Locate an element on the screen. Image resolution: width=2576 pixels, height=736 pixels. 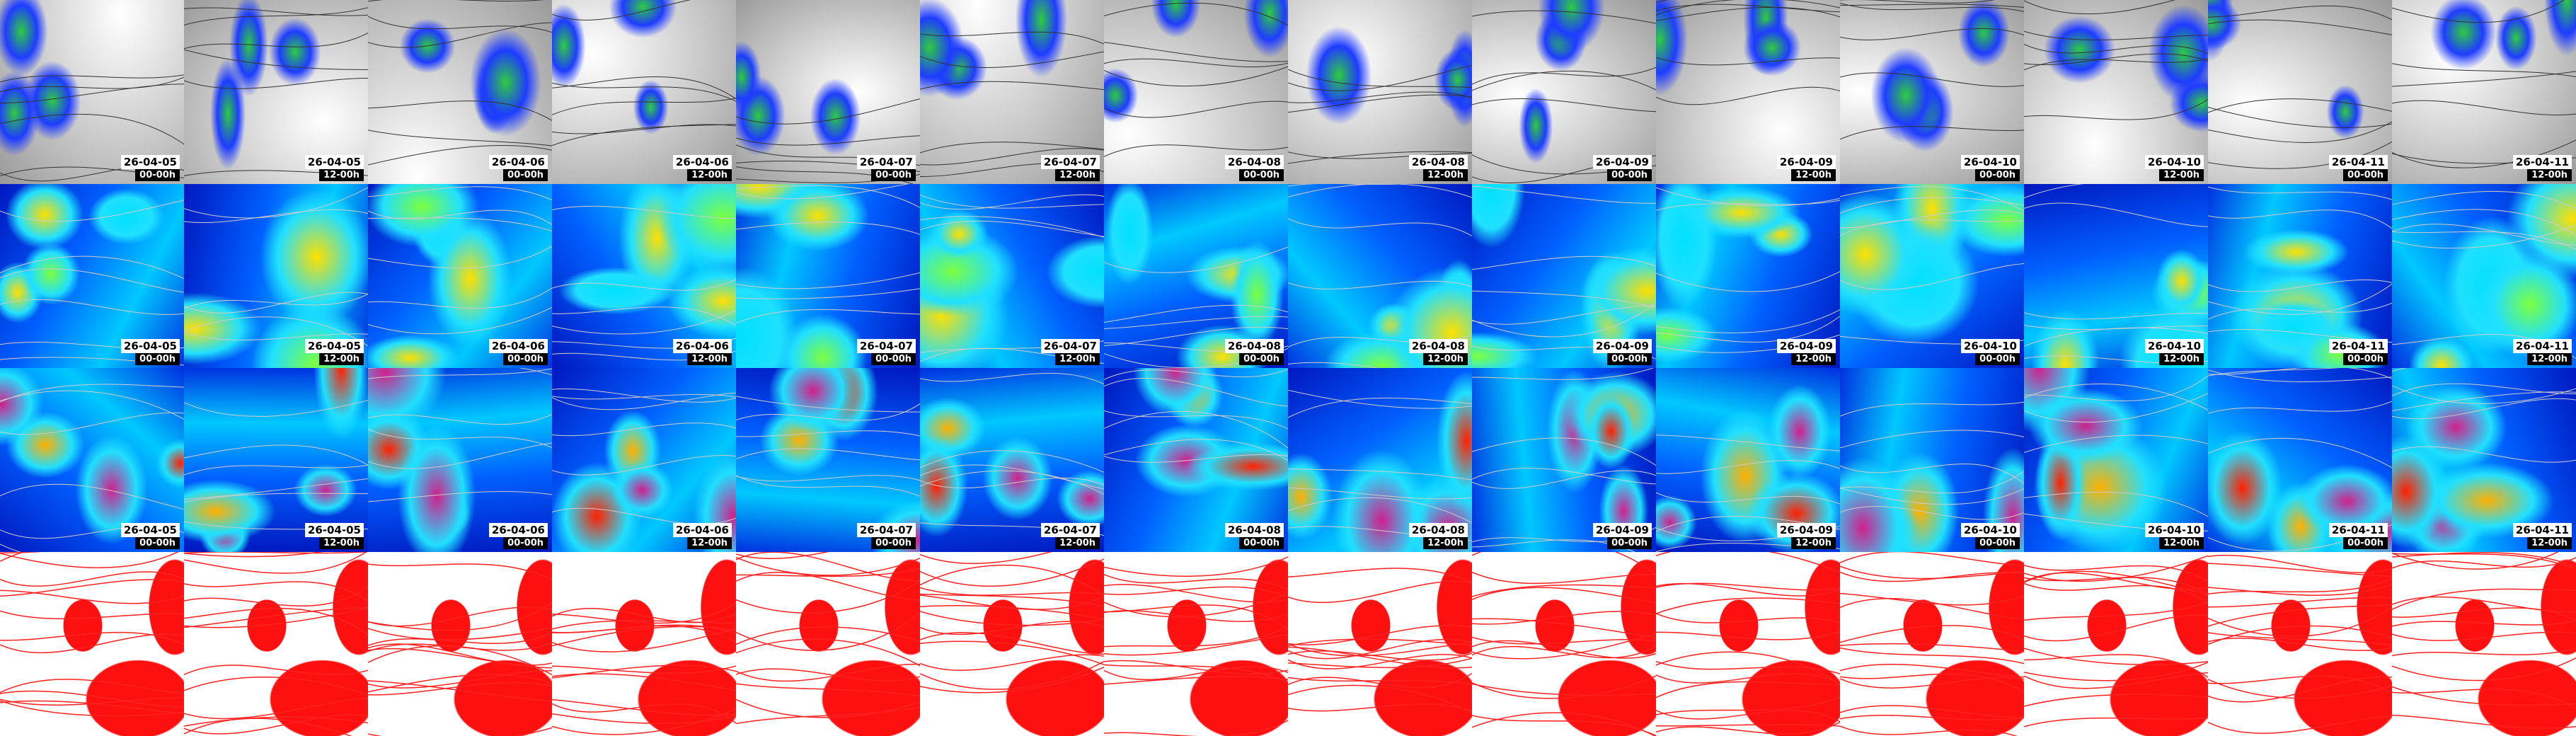
map-tile: 26-04-07 12-00h is located at coordinates (1012, 276).